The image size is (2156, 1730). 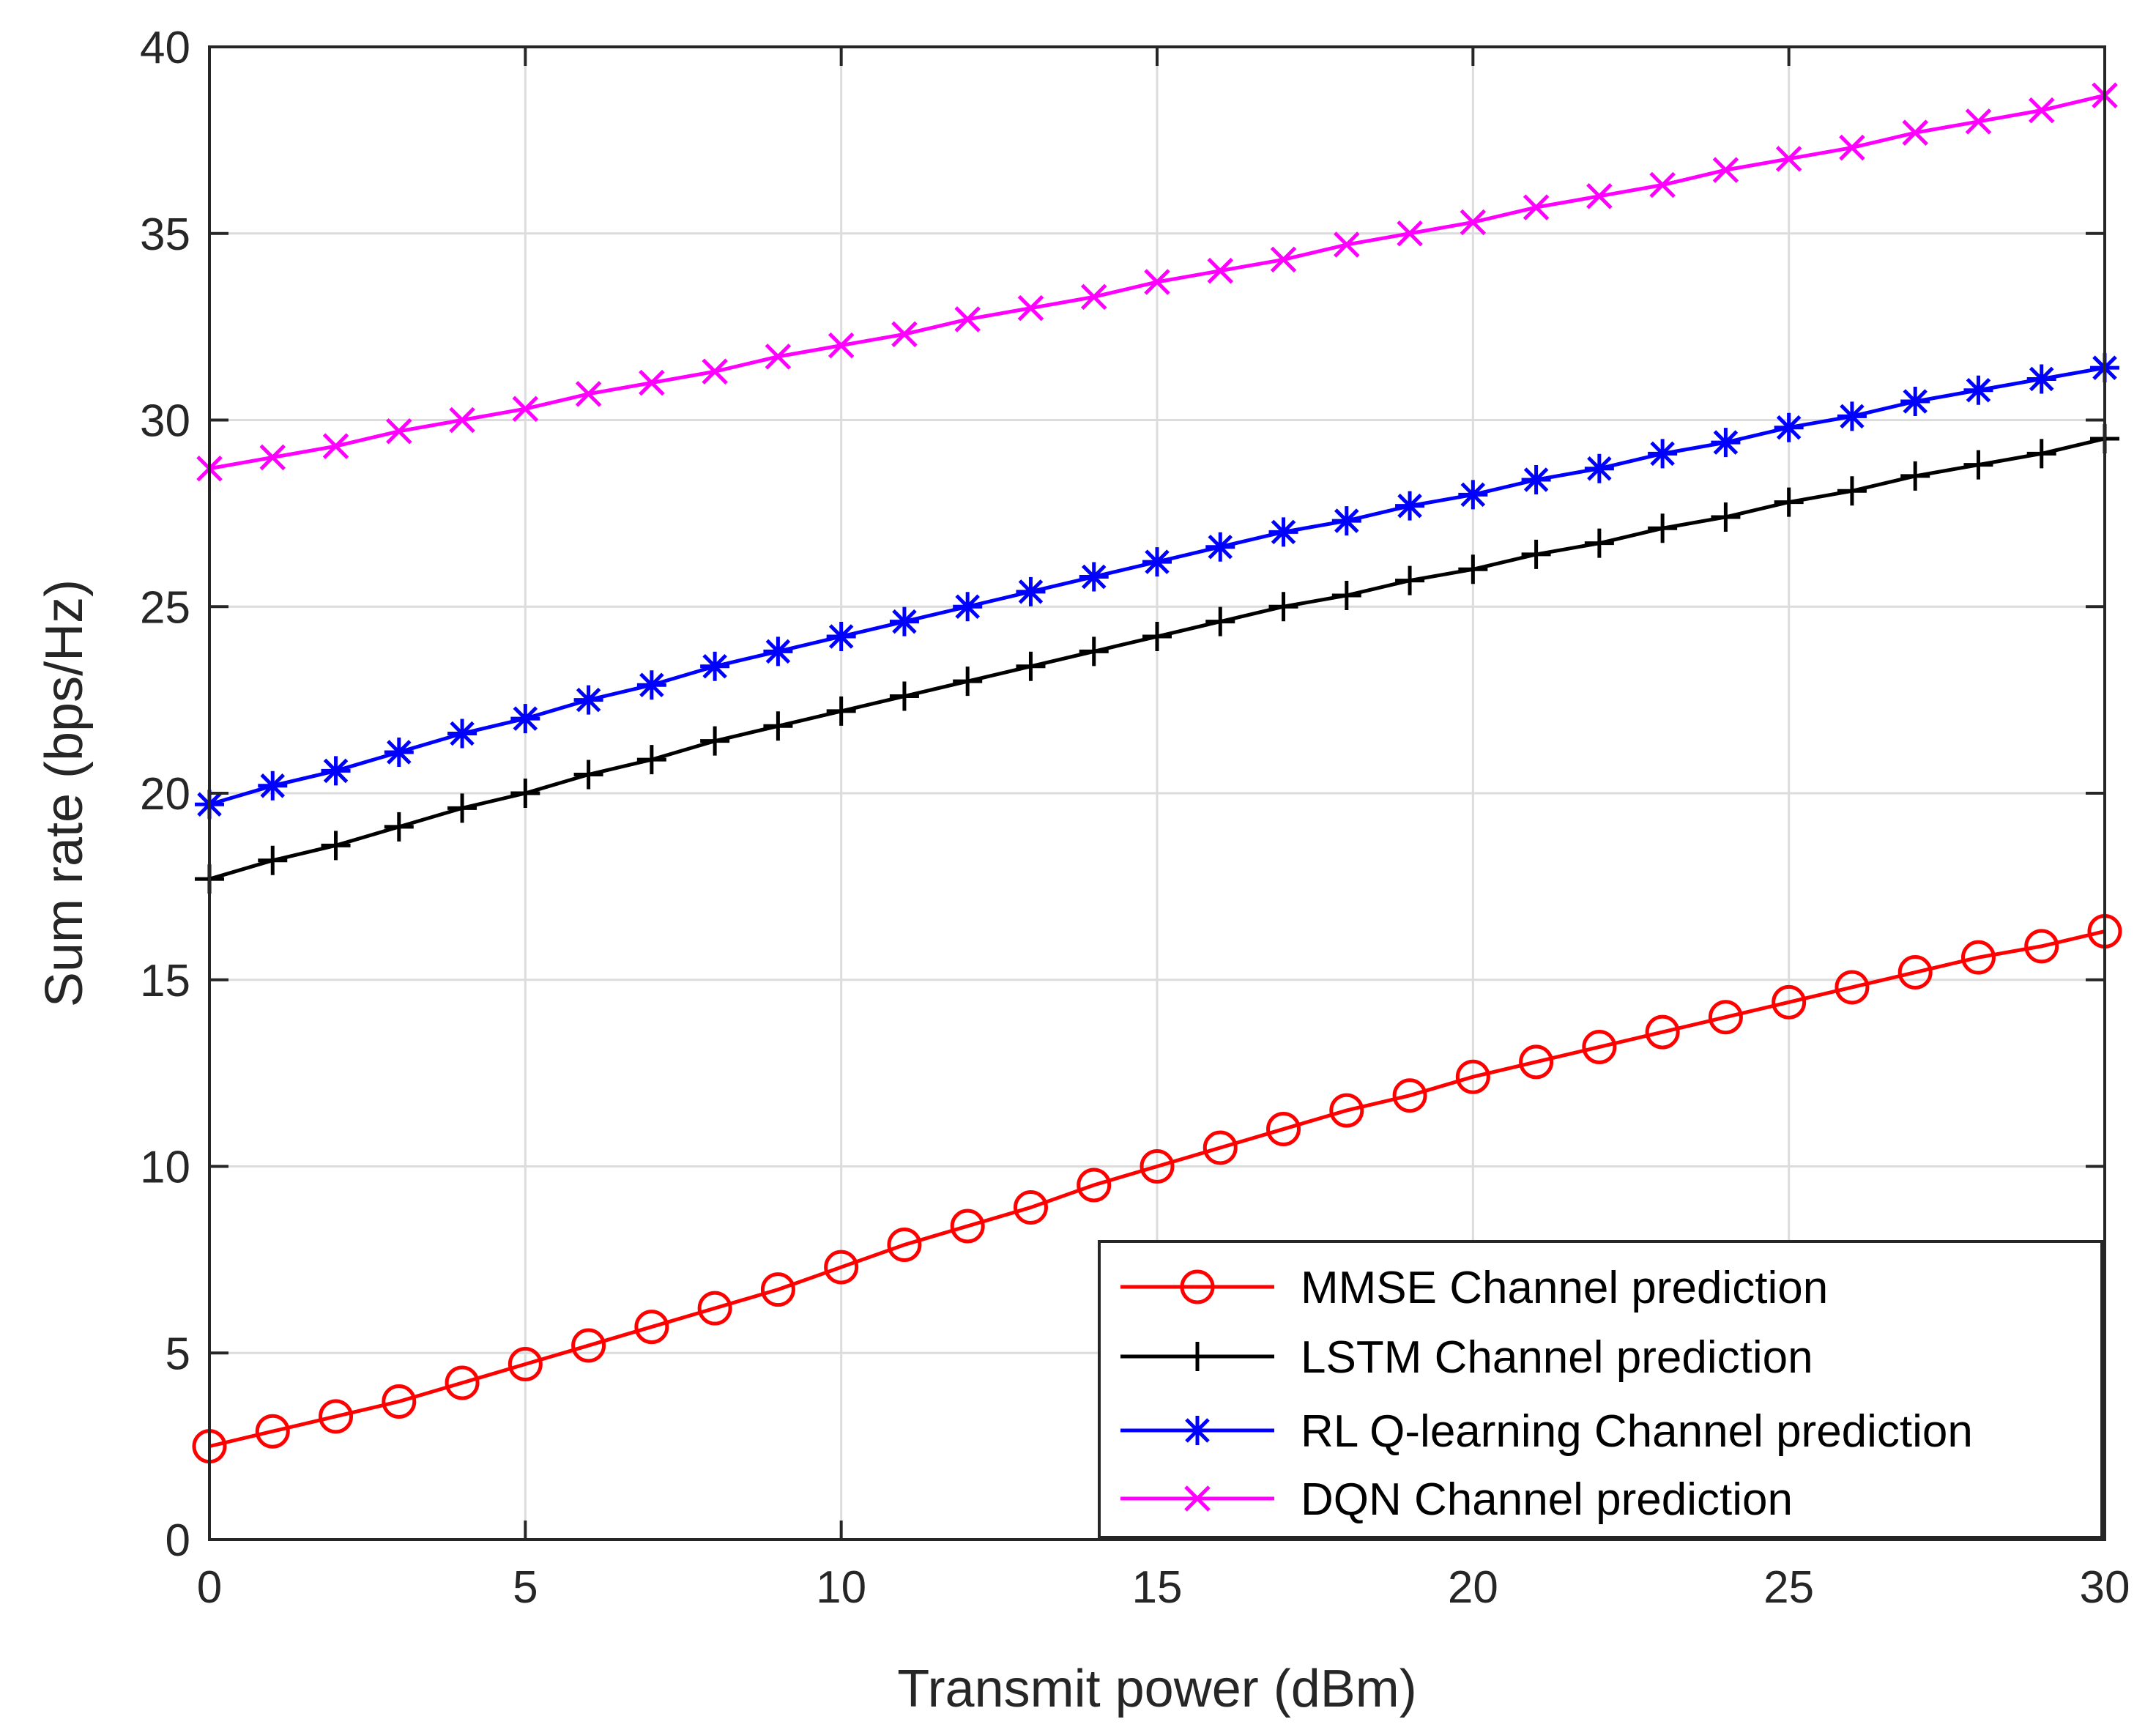 What do you see at coordinates (1474, 1288) in the screenshot?
I see `legend-item: MMSE Channel prediction` at bounding box center [1474, 1288].